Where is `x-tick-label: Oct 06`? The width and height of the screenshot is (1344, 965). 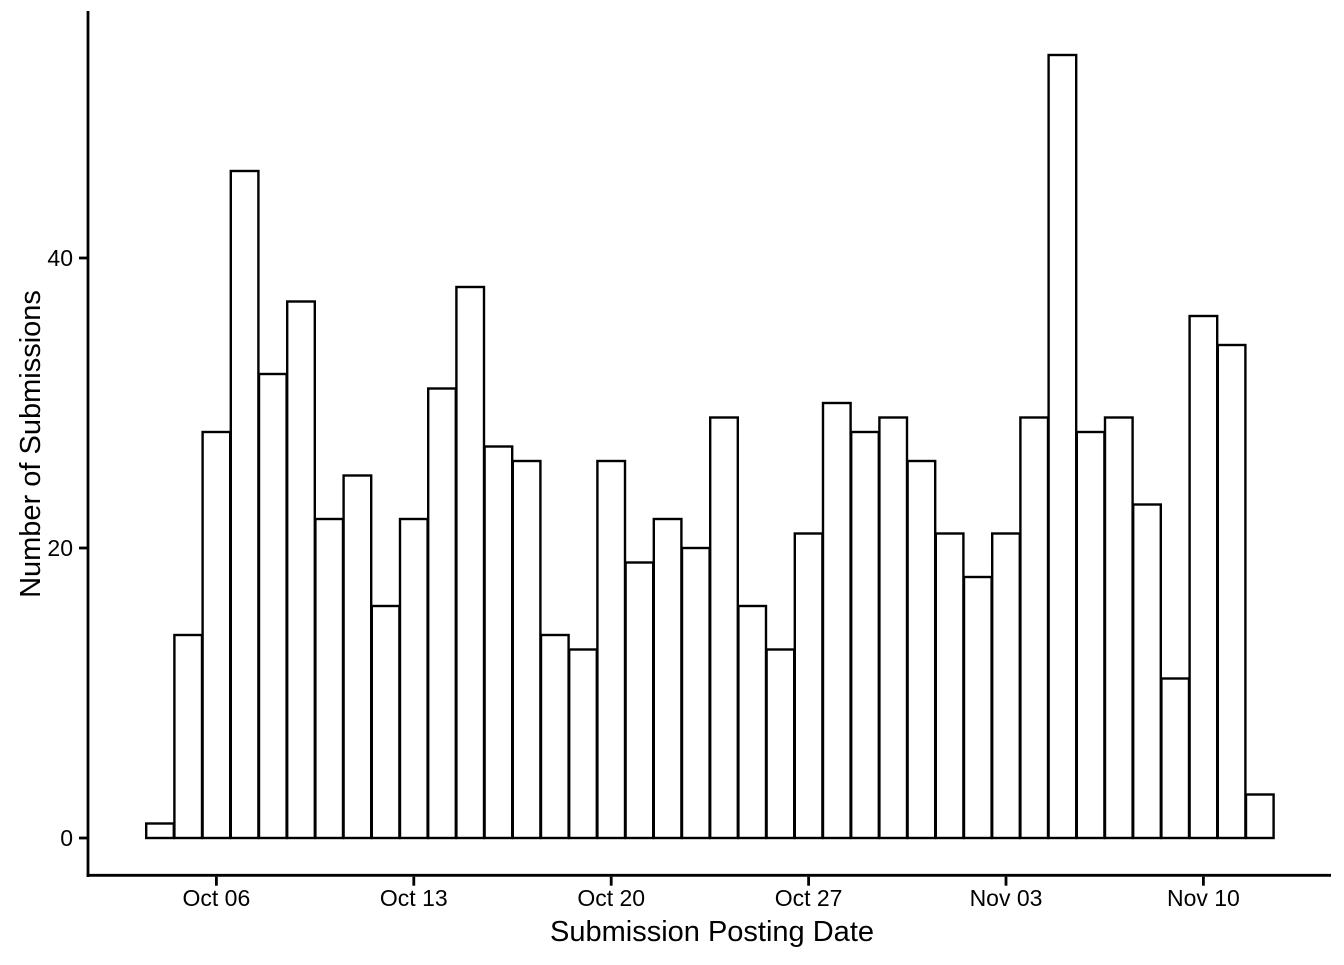
x-tick-label: Oct 06 is located at coordinates (217, 898).